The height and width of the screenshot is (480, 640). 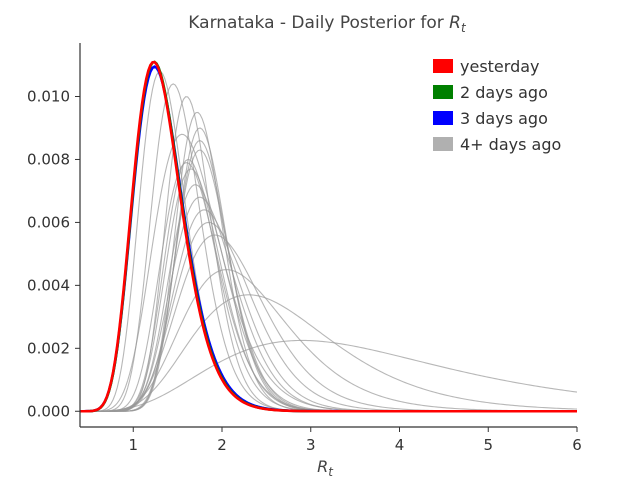 What do you see at coordinates (48, 411) in the screenshot?
I see `y-tick-label: 0.000` at bounding box center [48, 411].